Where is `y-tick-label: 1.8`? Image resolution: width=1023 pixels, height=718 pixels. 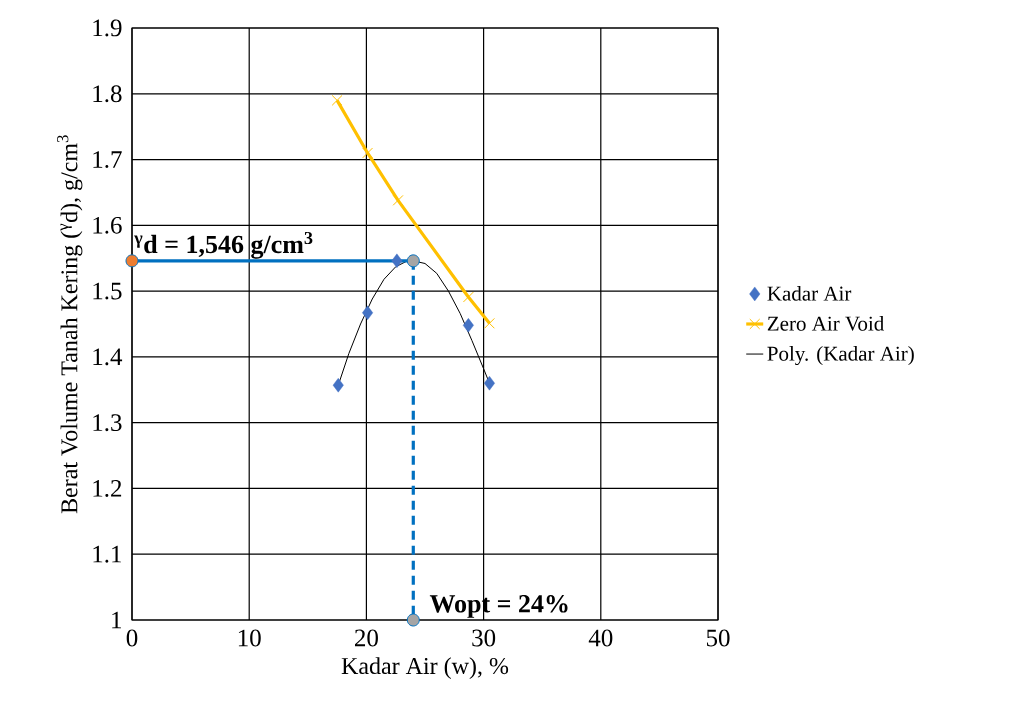 y-tick-label: 1.8 is located at coordinates (107, 94).